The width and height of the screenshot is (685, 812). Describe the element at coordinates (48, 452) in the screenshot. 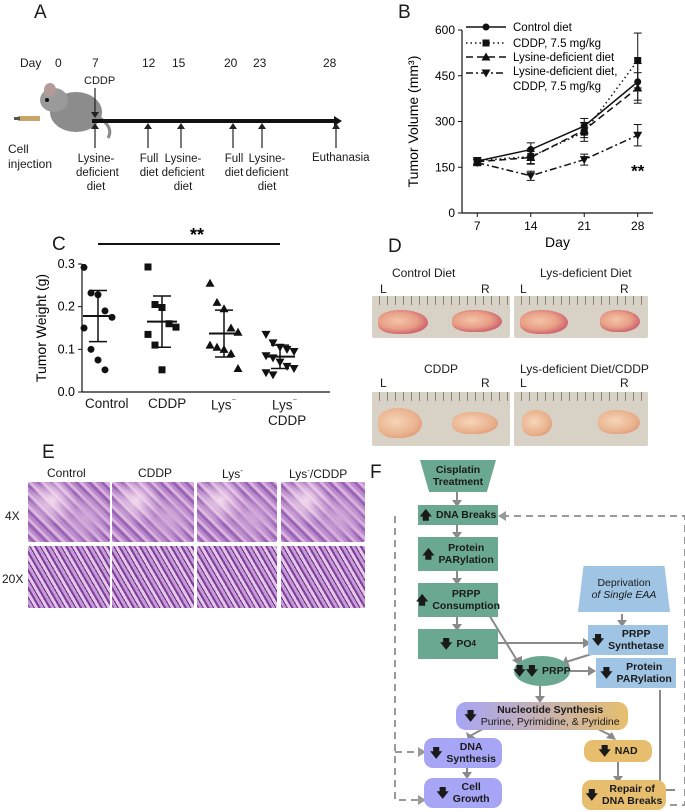

I see `panel-label-e: E` at that location.